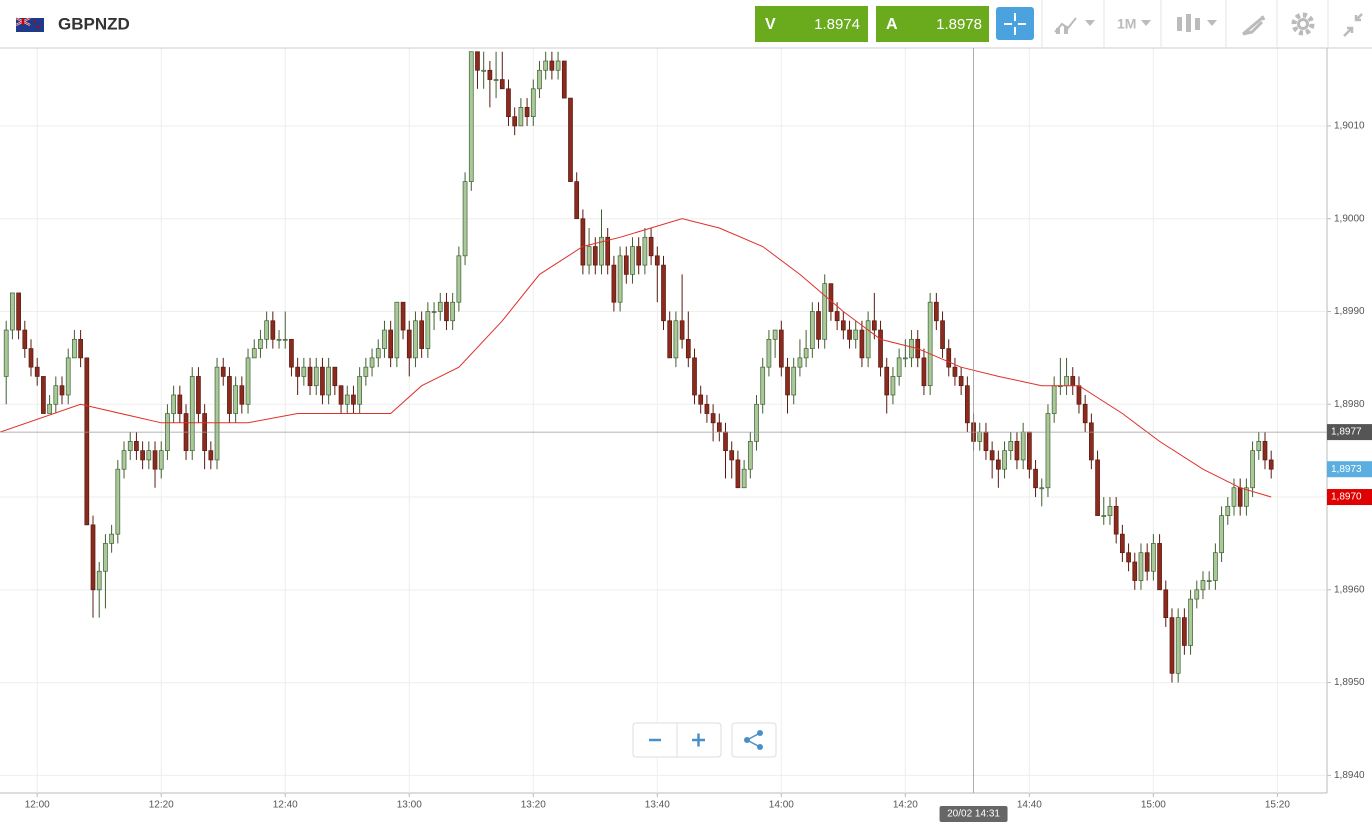 The width and height of the screenshot is (1372, 823). I want to click on share-button, so click(753, 740).